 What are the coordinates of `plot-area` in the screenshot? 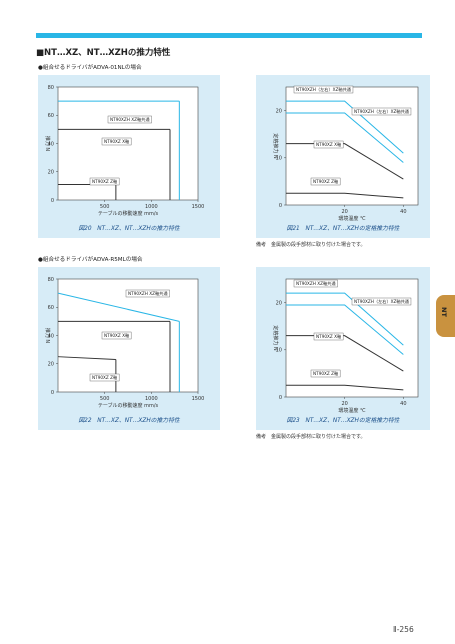 It's located at (352, 338).